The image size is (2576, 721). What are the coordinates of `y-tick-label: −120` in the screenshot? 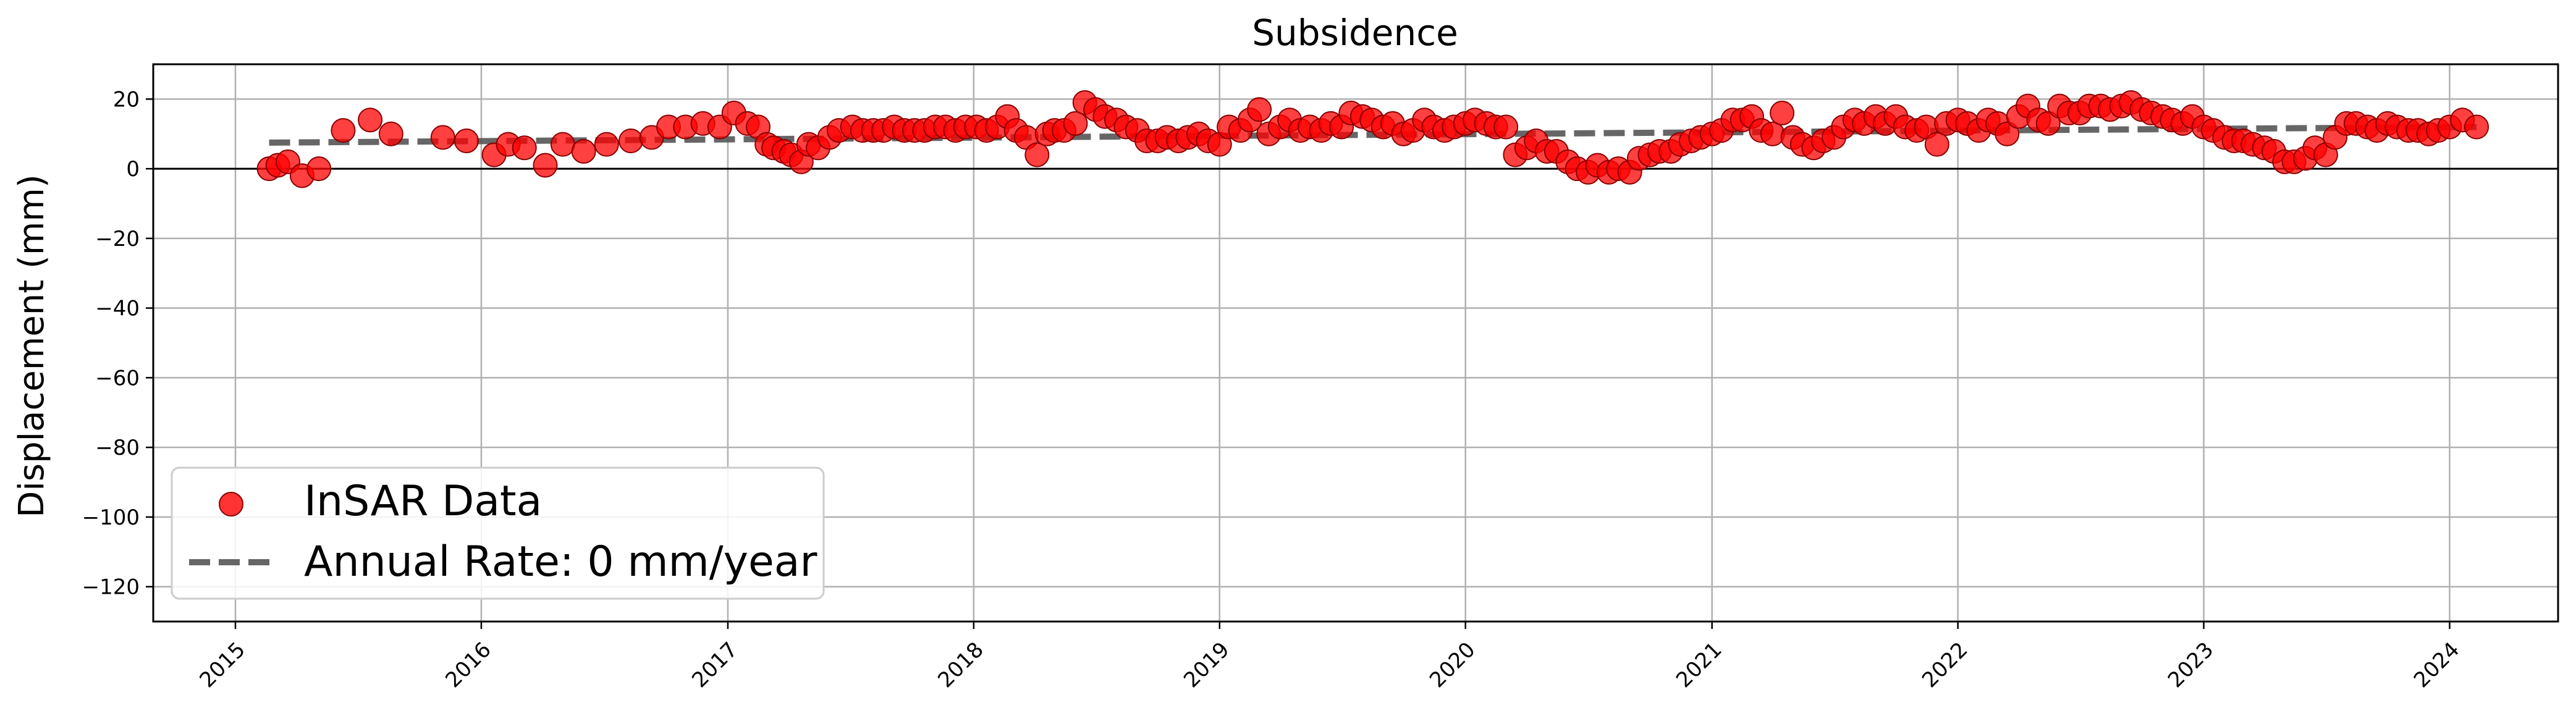 It's located at (111, 587).